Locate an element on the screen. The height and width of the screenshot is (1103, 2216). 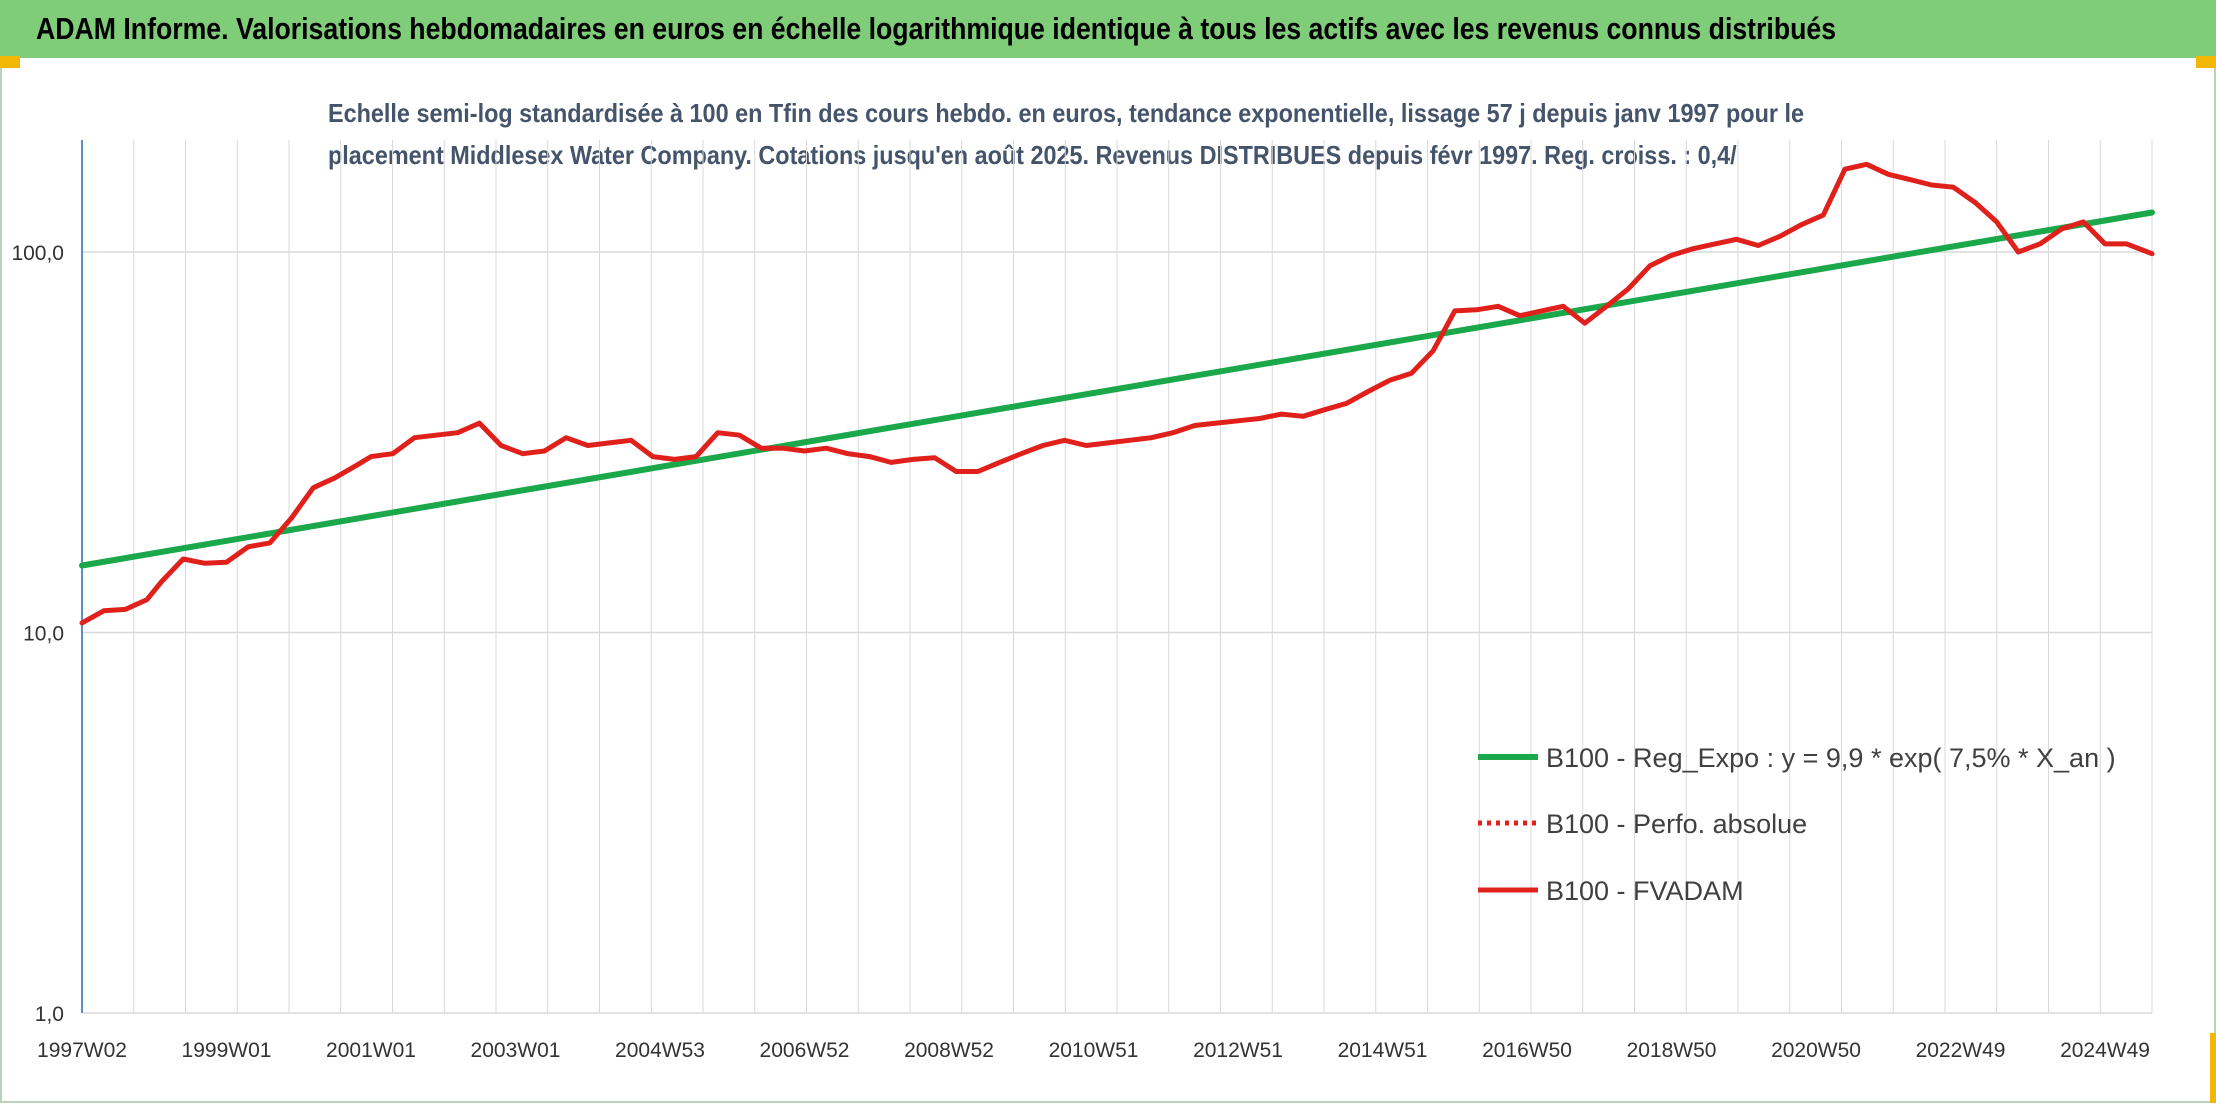
x-tick-label: 2018W50 is located at coordinates (1672, 1050).